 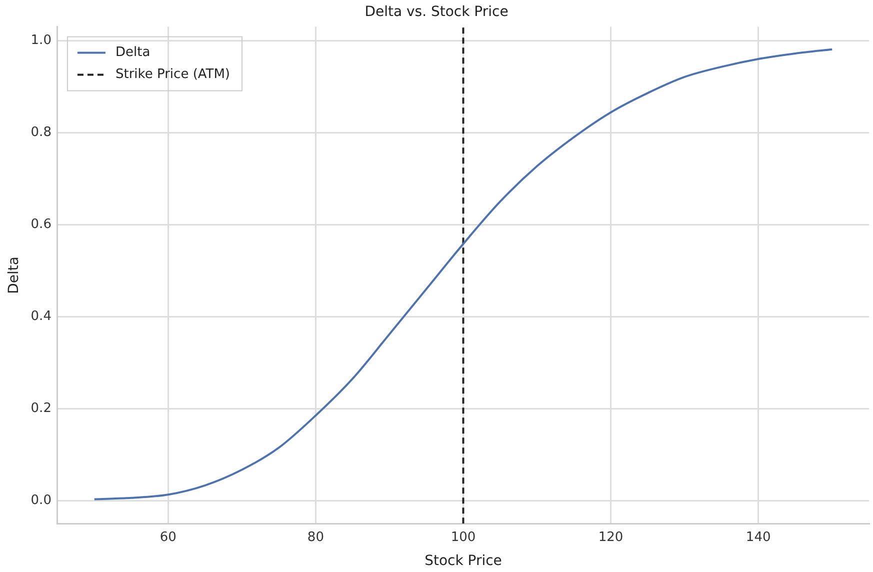 What do you see at coordinates (41, 40) in the screenshot?
I see `y-tick-label: 1.0` at bounding box center [41, 40].